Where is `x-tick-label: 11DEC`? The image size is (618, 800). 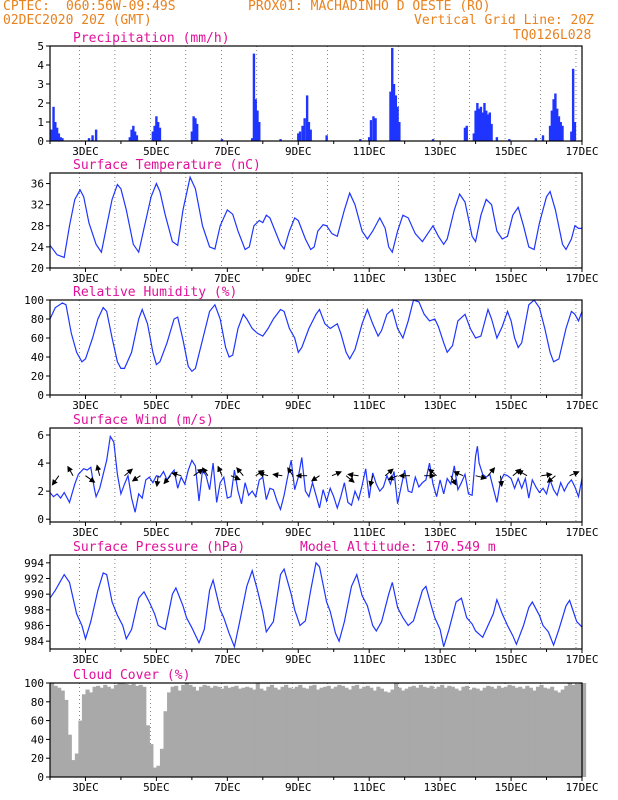 x-tick-label: 11DEC is located at coordinates (369, 405).